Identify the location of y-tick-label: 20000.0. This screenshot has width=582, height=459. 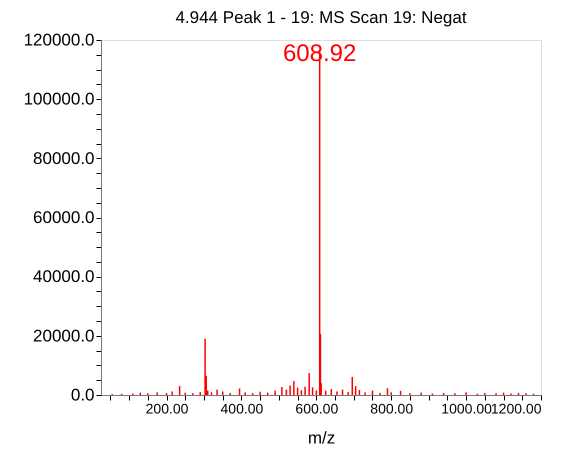
(63, 336).